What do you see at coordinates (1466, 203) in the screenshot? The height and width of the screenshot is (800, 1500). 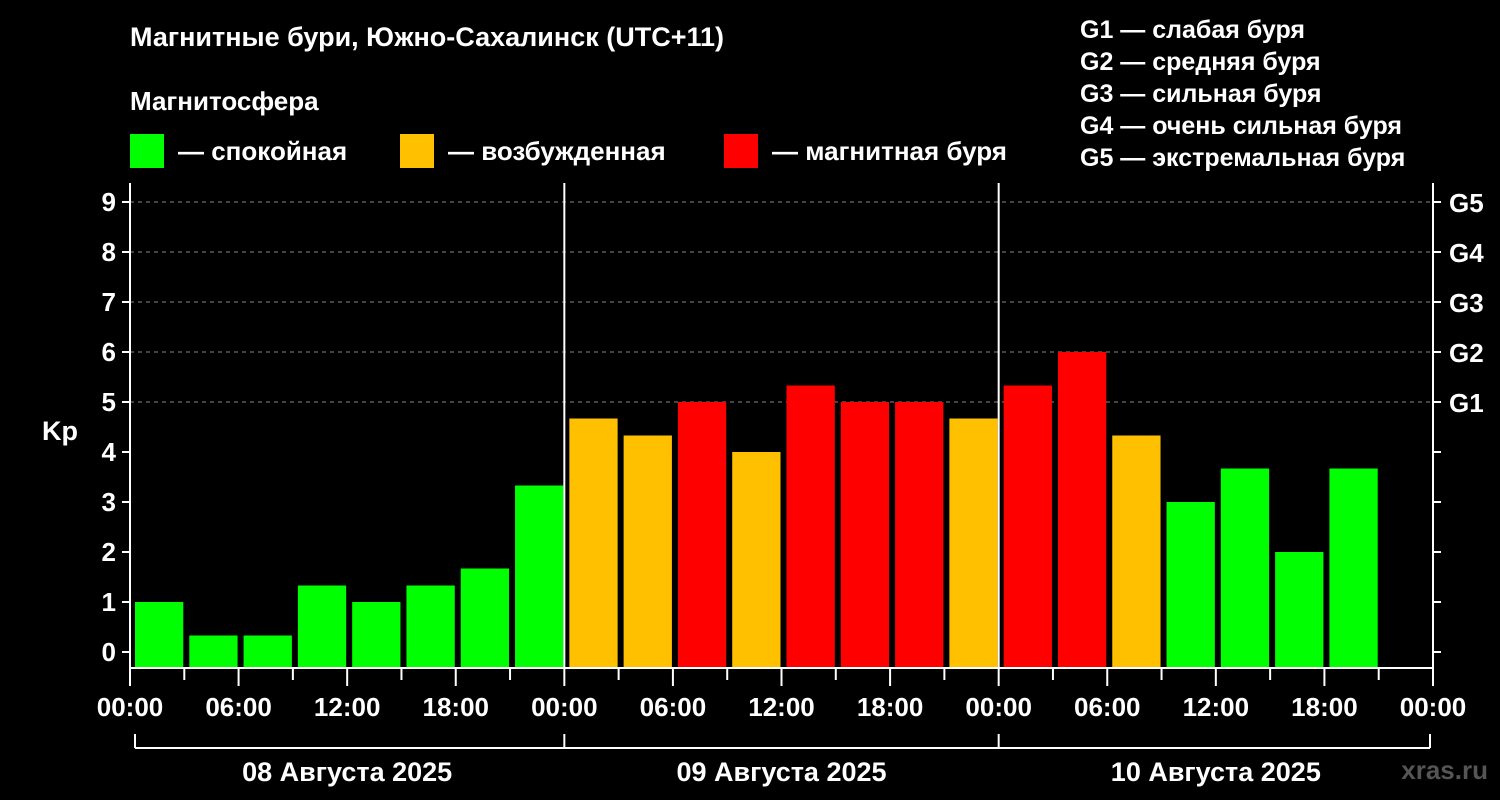 I see `g-level-label: G5` at bounding box center [1466, 203].